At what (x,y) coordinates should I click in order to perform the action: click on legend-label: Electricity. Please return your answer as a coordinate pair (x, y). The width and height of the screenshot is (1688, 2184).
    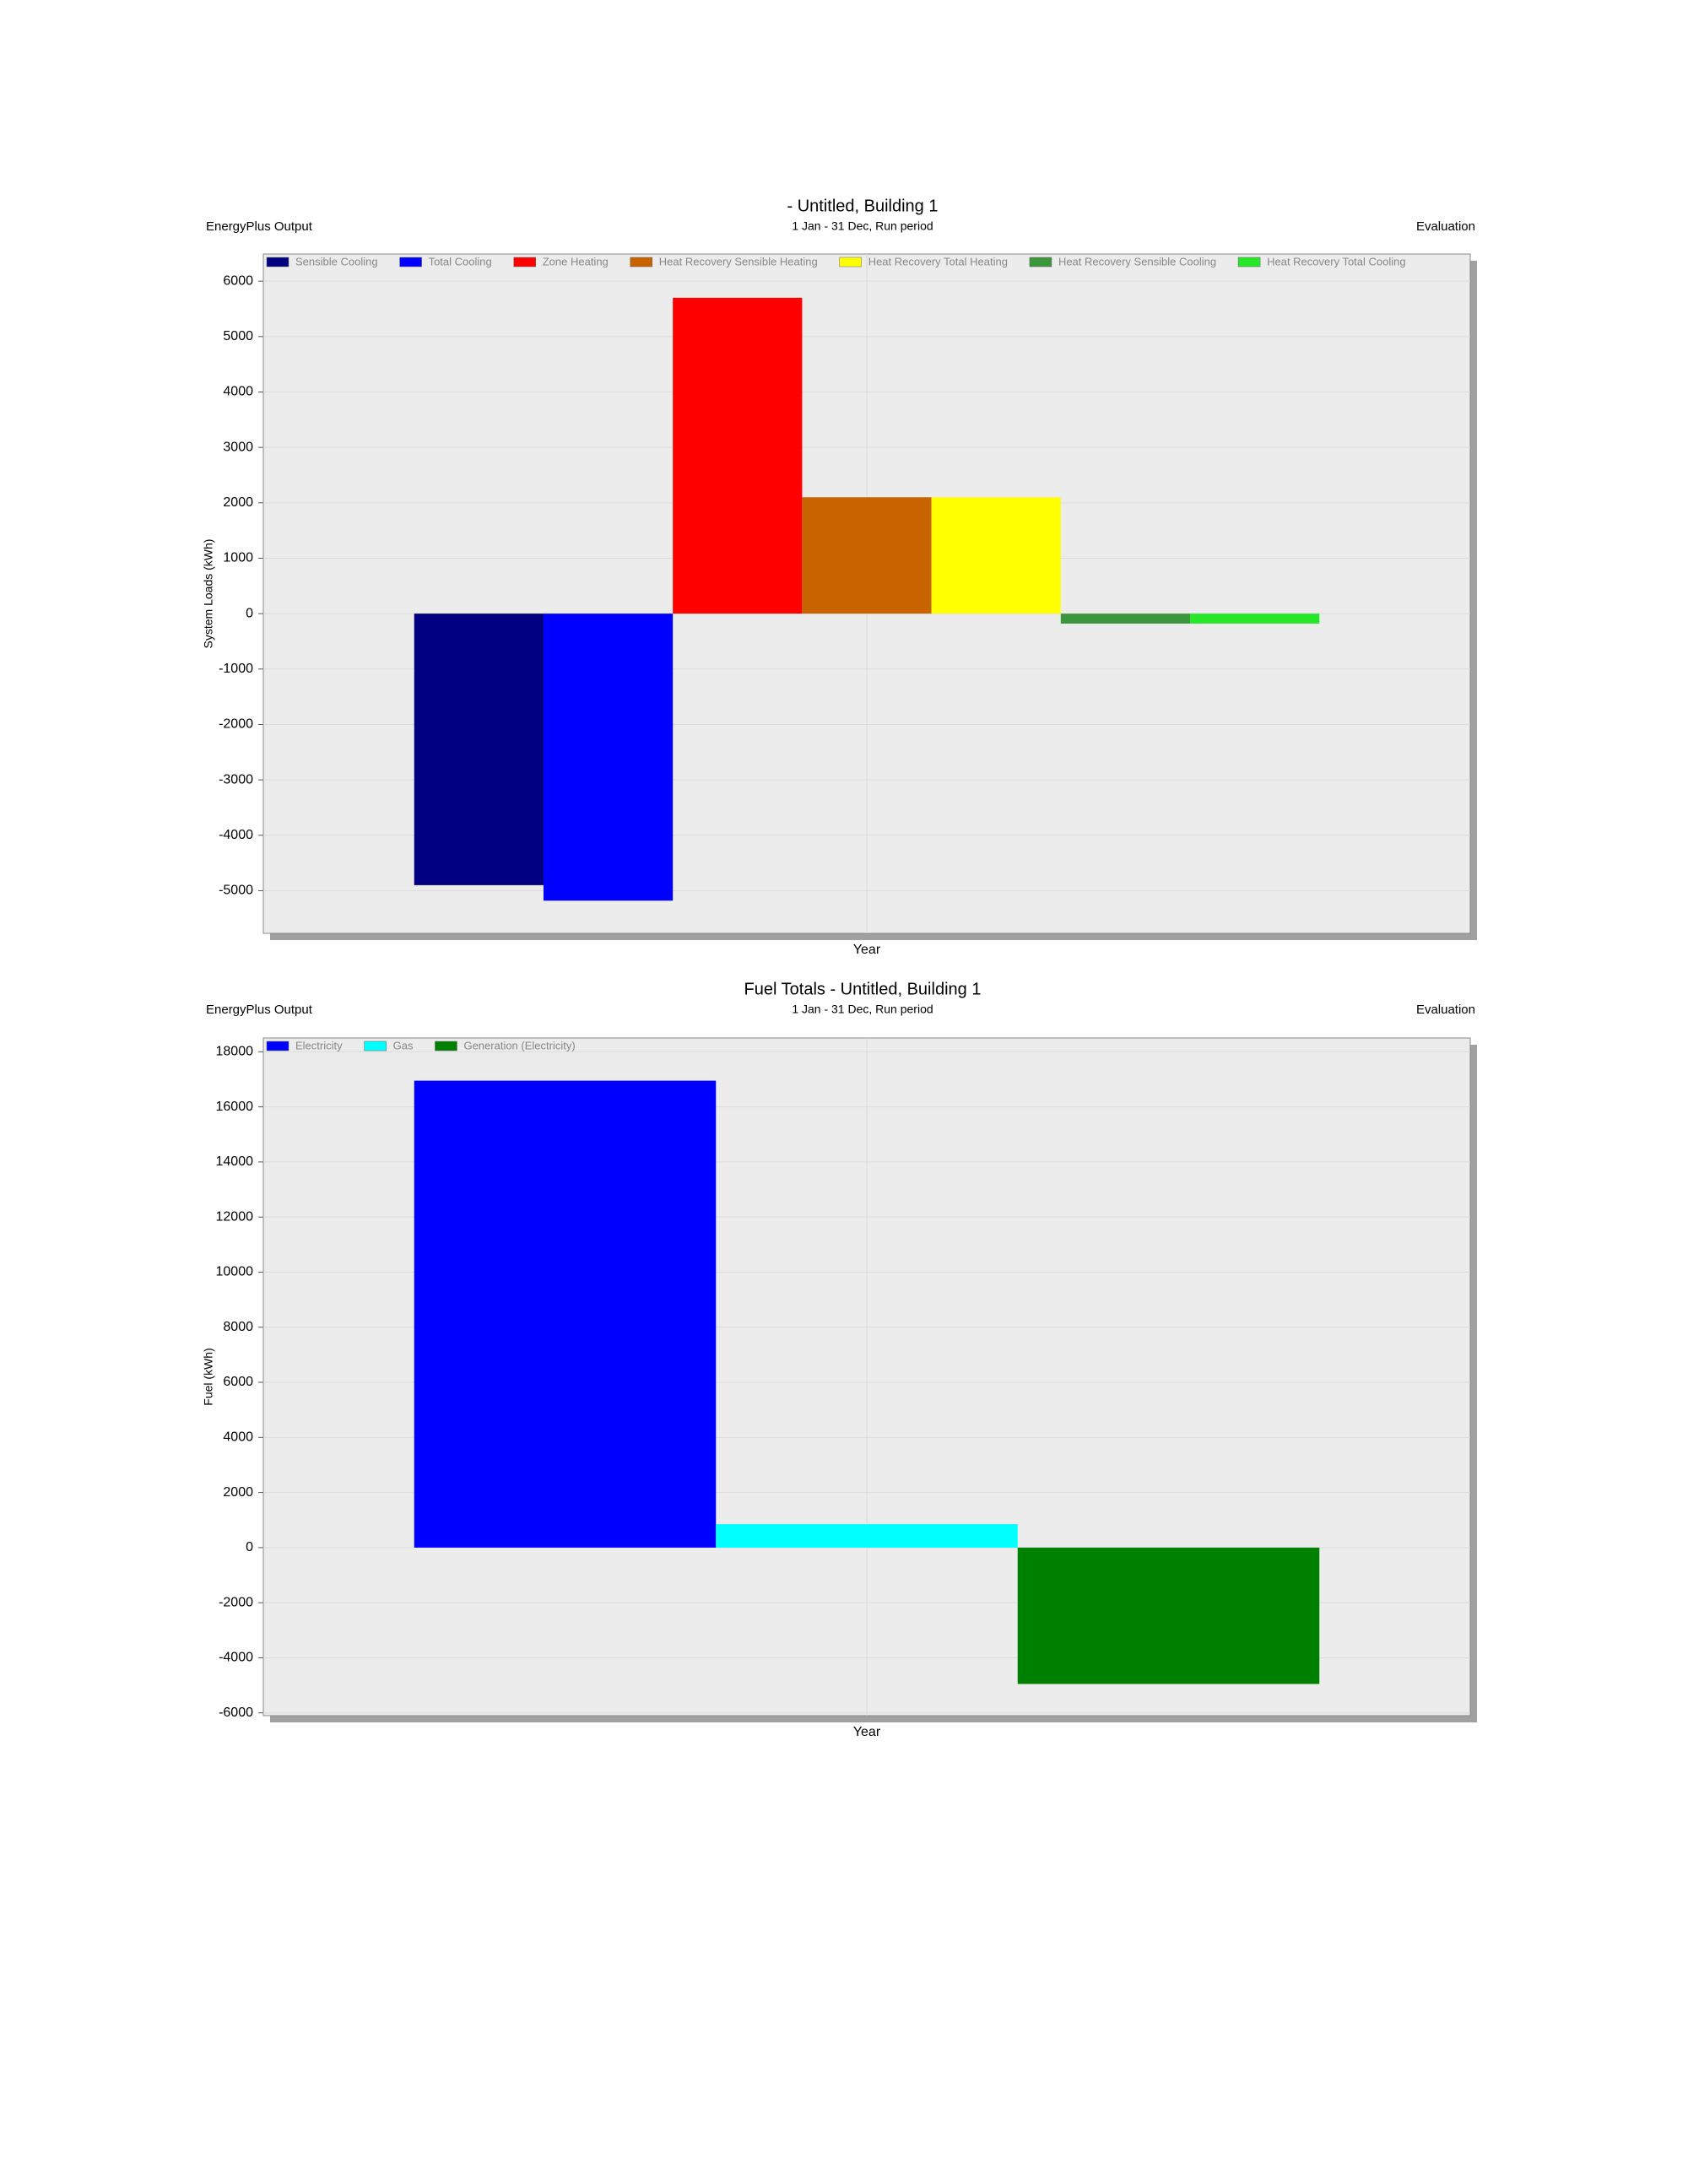
    Looking at the image, I should click on (319, 1045).